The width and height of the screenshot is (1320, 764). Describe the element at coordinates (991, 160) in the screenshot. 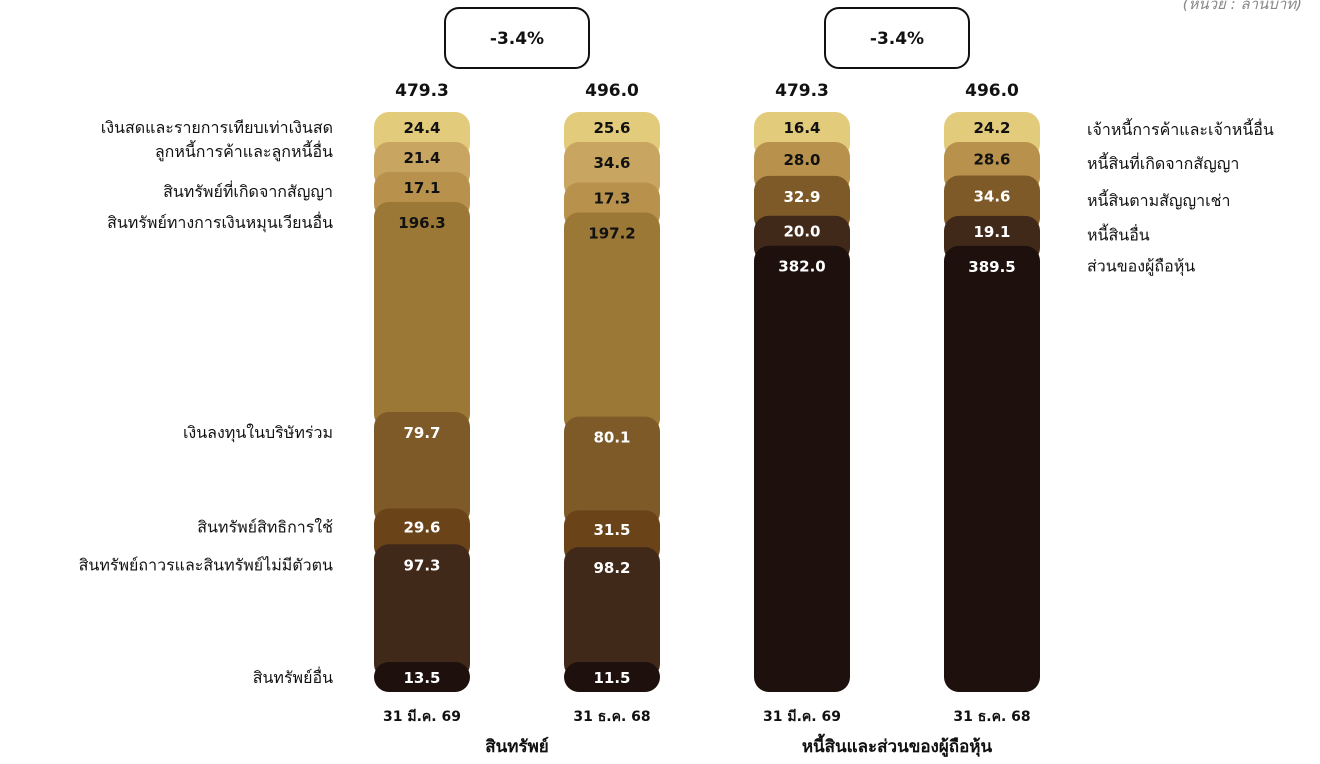

I see `data-label: 28.6` at that location.